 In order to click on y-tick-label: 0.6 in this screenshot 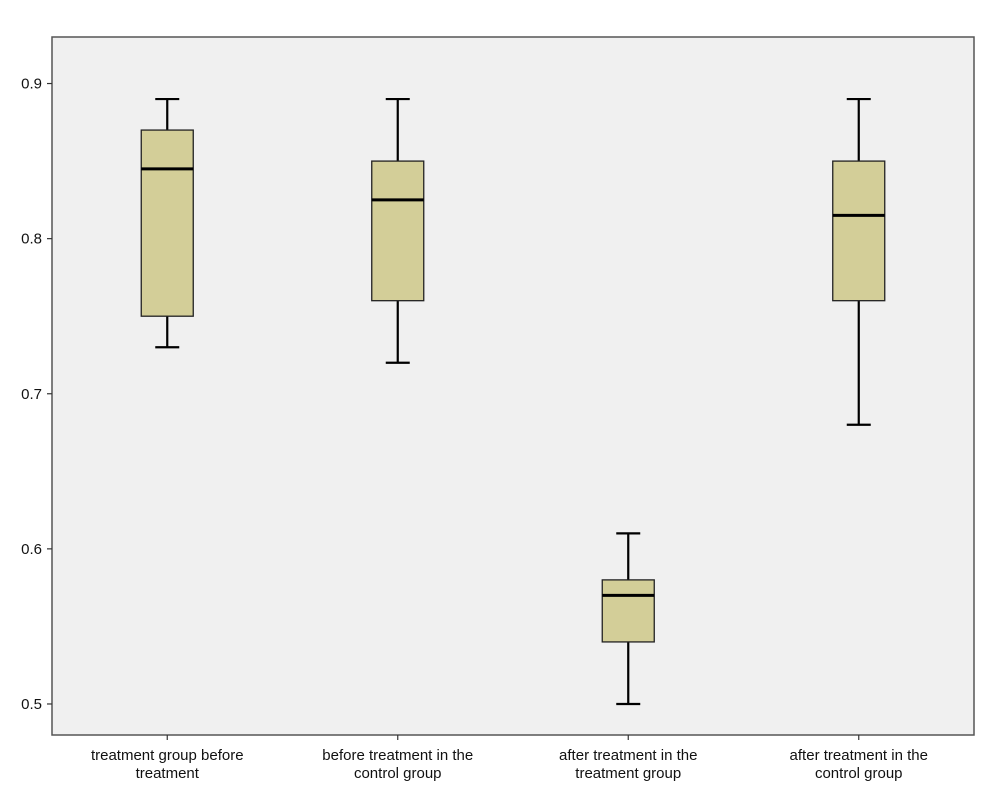, I will do `click(31, 549)`.